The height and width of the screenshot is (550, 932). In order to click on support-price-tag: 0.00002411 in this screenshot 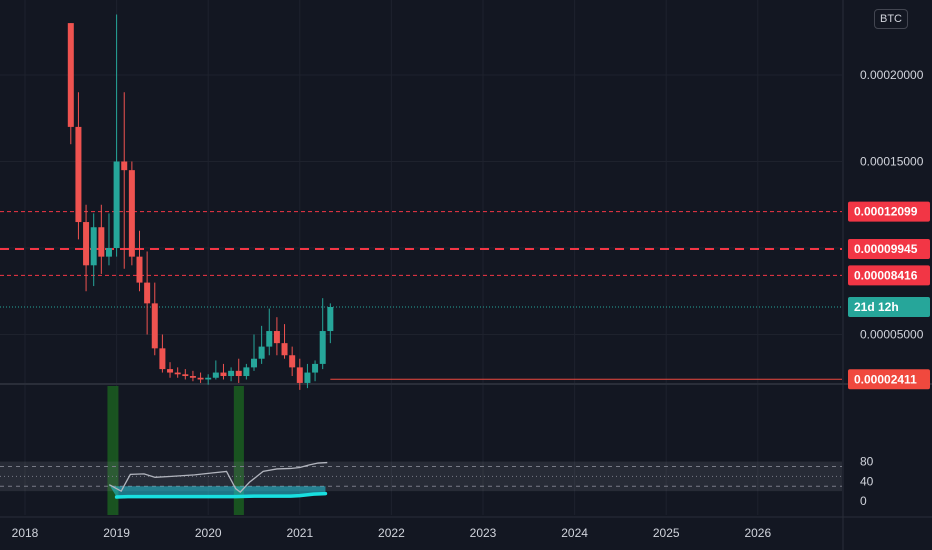, I will do `click(889, 379)`.